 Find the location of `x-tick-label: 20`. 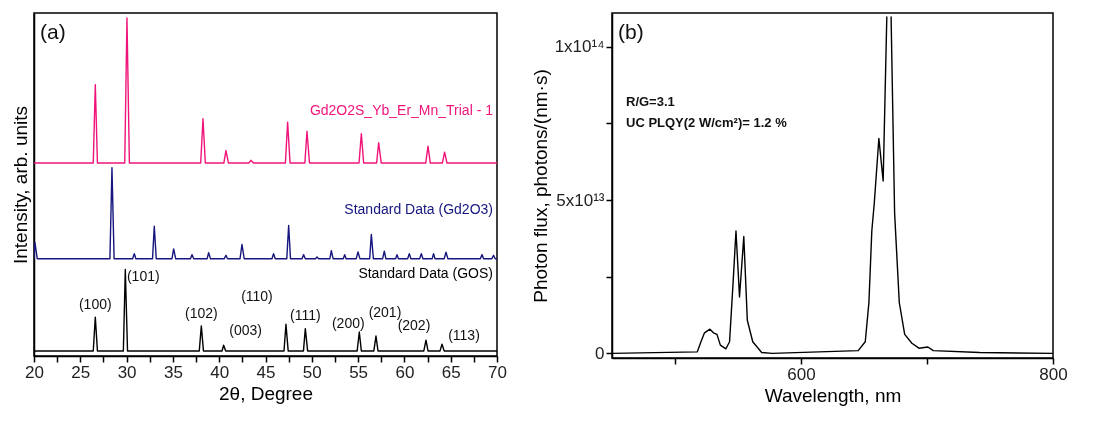

x-tick-label: 20 is located at coordinates (34, 372).